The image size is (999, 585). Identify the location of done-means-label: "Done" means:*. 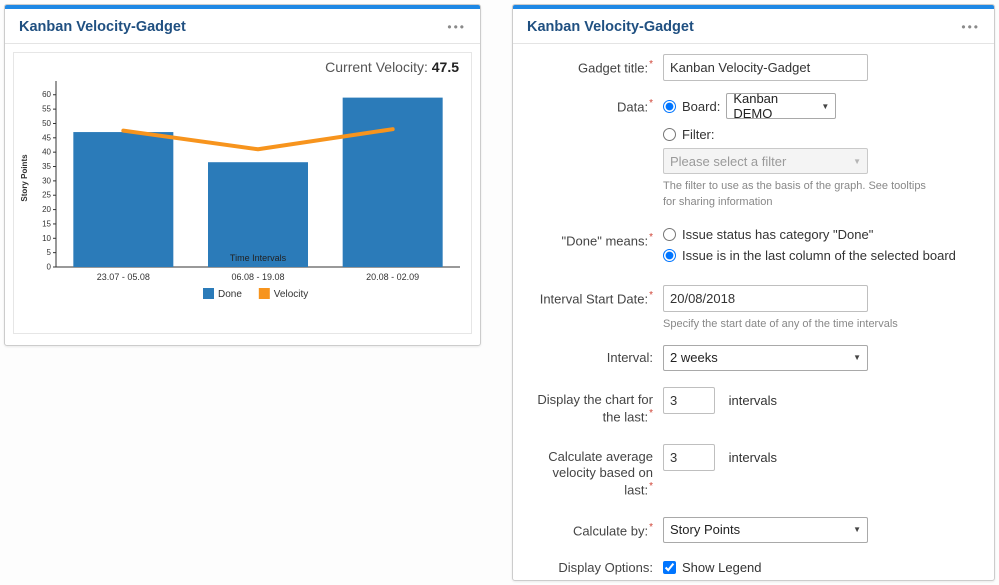
(607, 240).